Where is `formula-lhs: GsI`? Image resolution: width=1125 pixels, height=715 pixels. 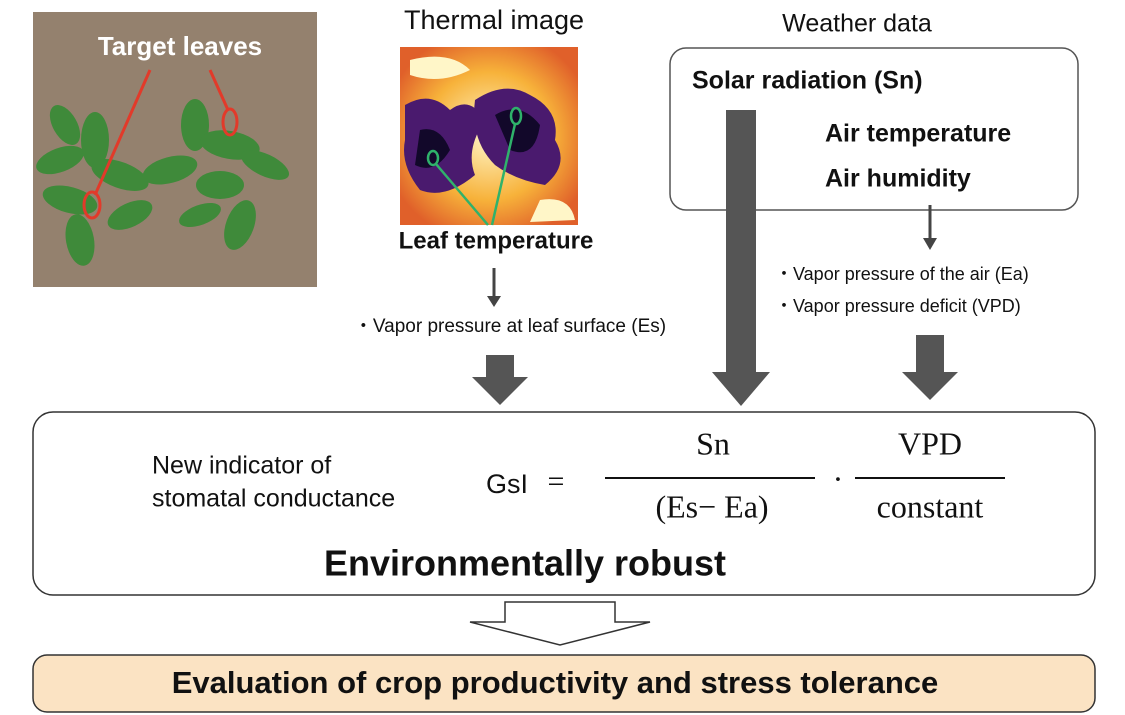
formula-lhs: GsI is located at coordinates (507, 484).